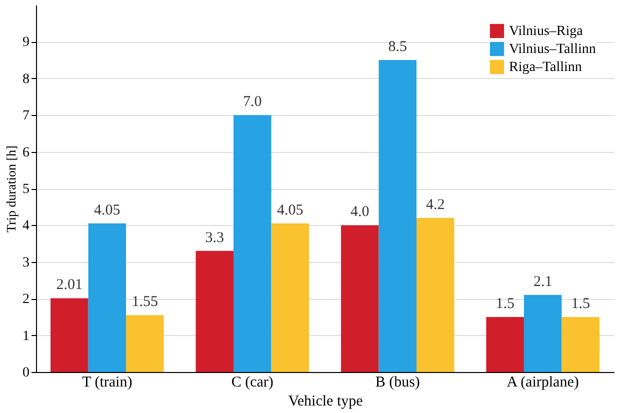 The image size is (619, 413). Describe the element at coordinates (107, 382) in the screenshot. I see `x-tick-label: T (train)` at that location.